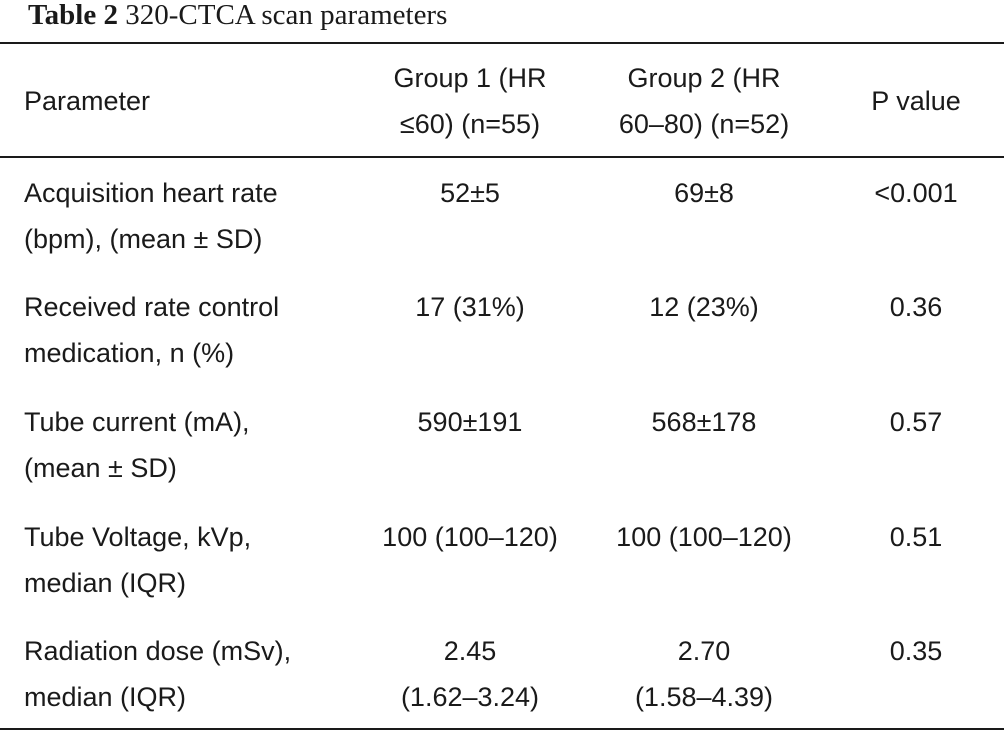 The width and height of the screenshot is (1004, 732). I want to click on row-2-group-1: 17 (31%), so click(470, 307).